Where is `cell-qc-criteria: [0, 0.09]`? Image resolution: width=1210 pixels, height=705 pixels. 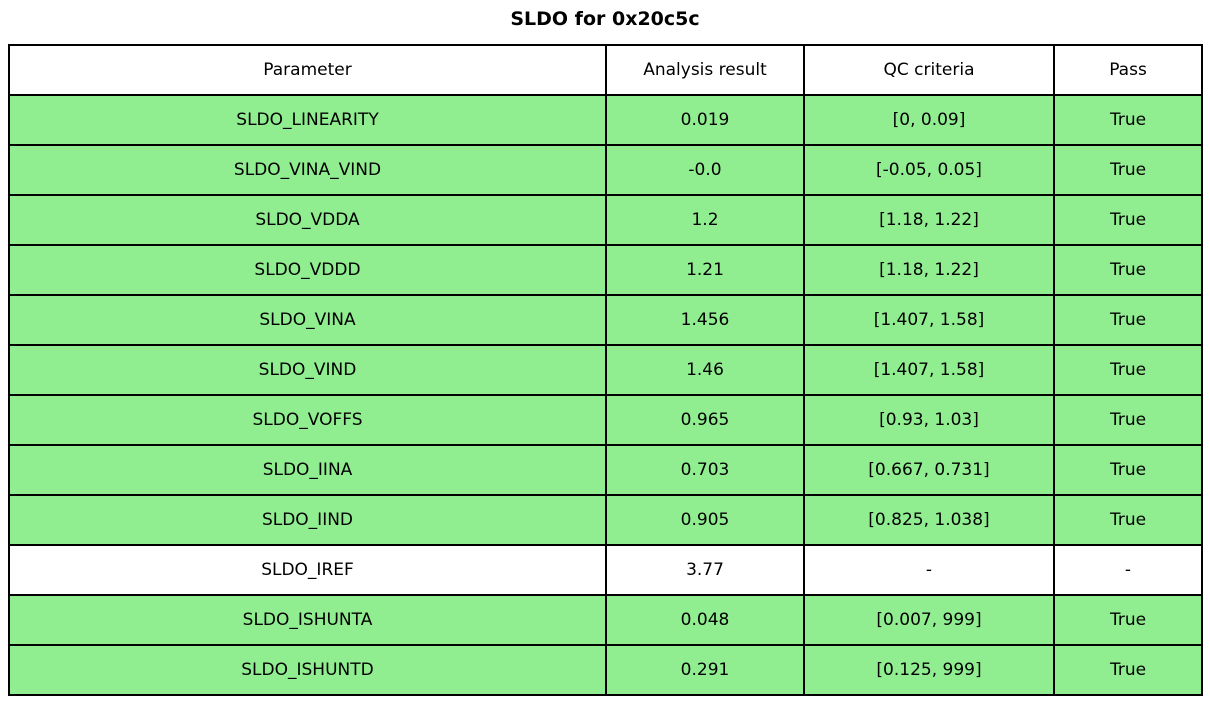 cell-qc-criteria: [0, 0.09] is located at coordinates (929, 120).